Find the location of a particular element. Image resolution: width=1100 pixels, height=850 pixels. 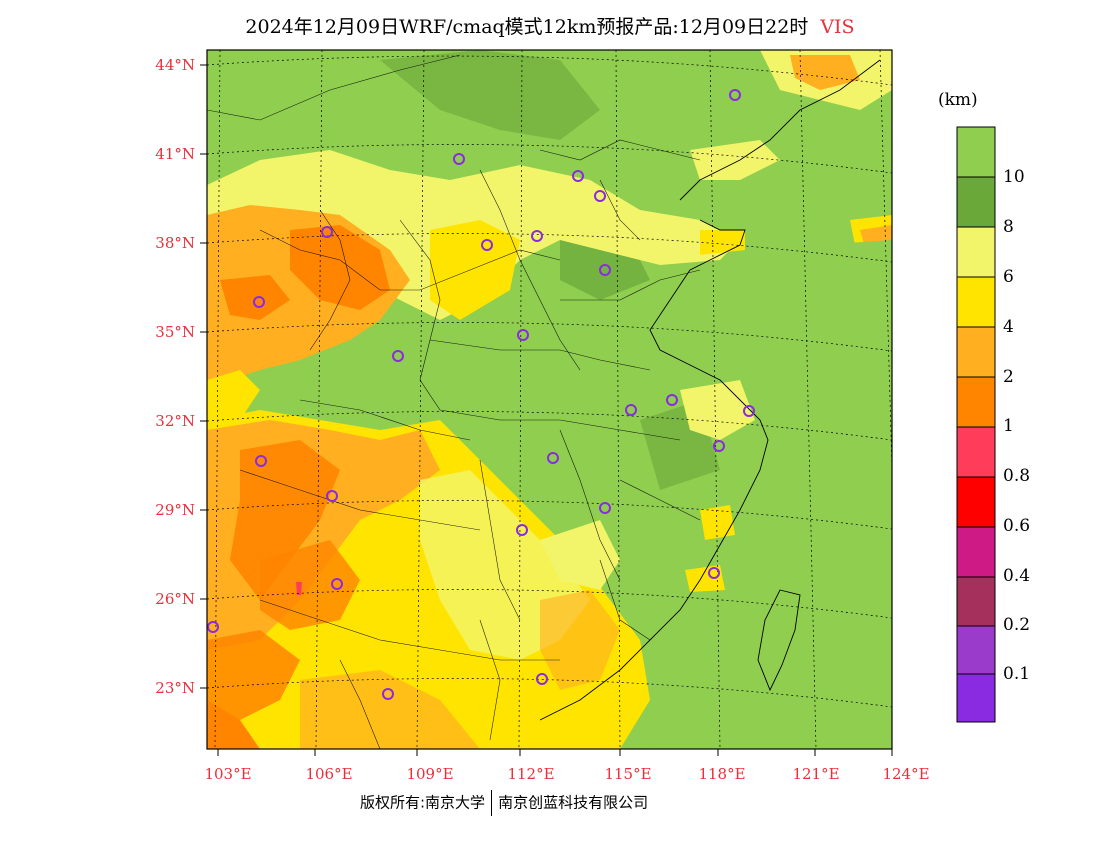

lon-label: 118°E is located at coordinates (722, 774).